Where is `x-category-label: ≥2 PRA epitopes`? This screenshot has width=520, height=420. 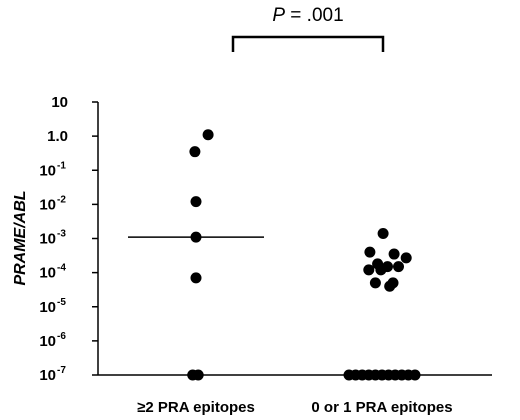
x-category-label: ≥2 PRA epitopes is located at coordinates (196, 407).